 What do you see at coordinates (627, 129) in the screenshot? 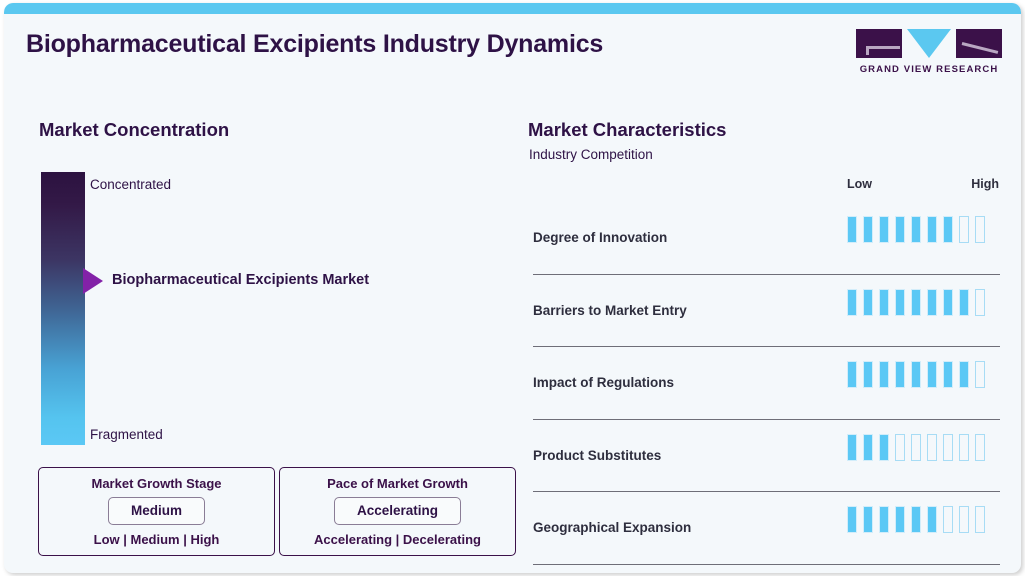
I see `market-characteristics-heading: Market Characteristics` at bounding box center [627, 129].